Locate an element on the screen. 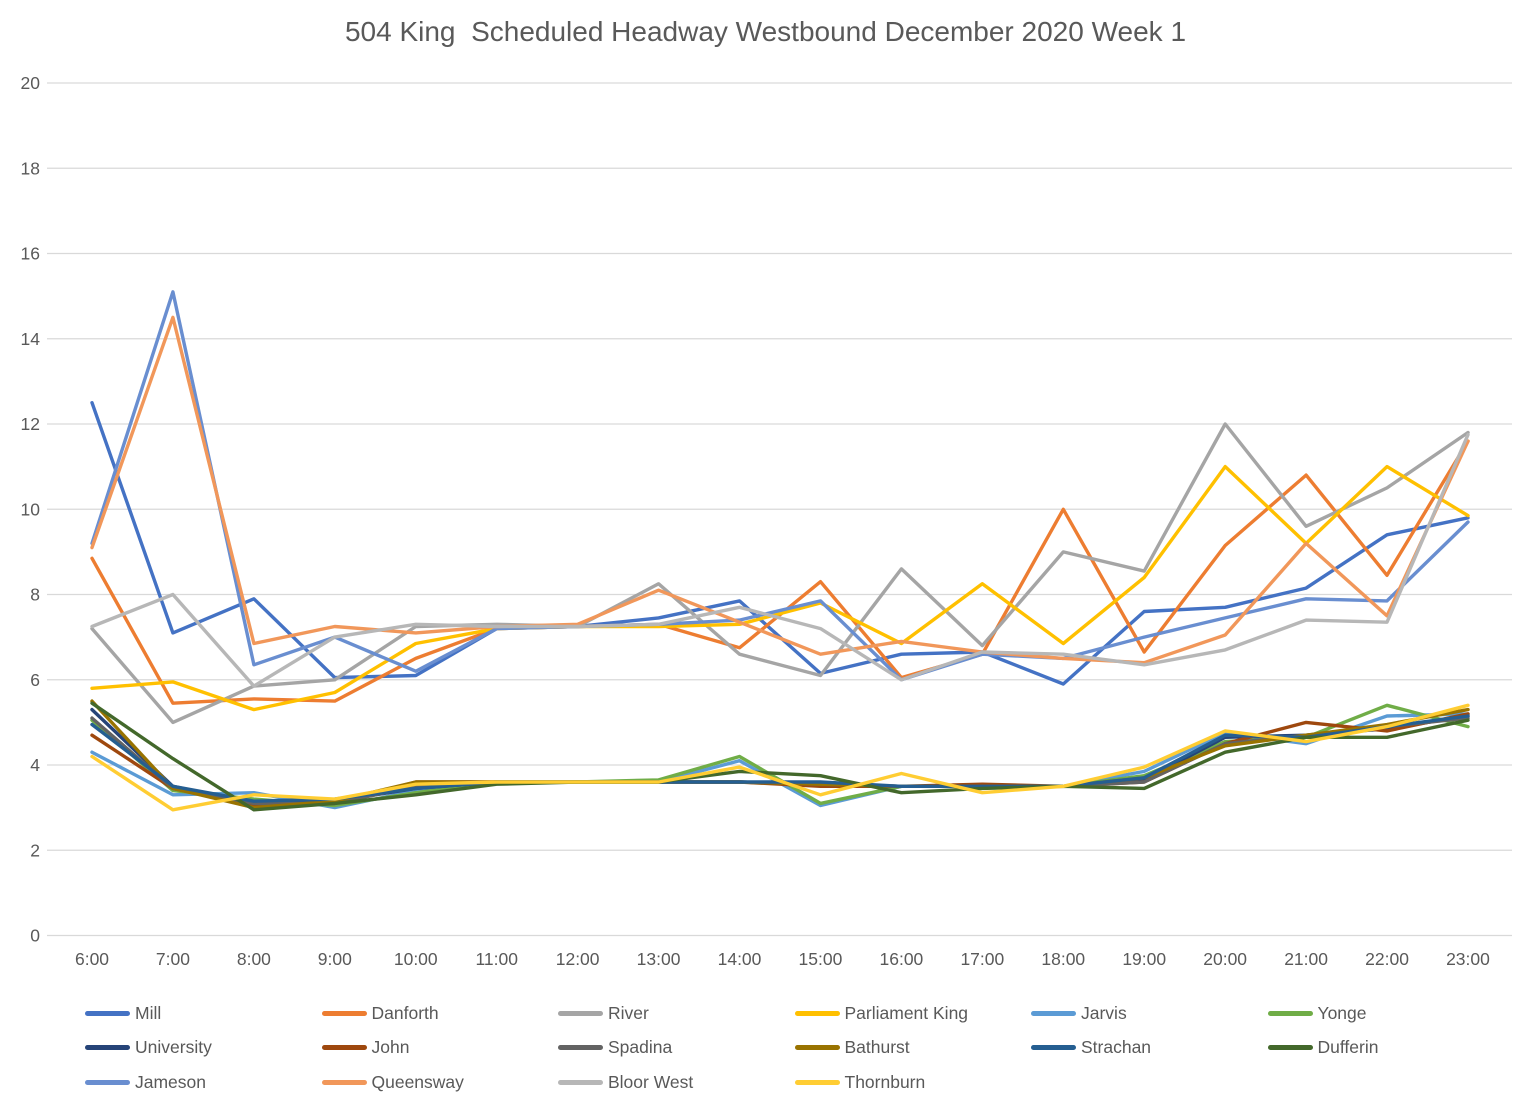 The image size is (1531, 1106). legend-label: Dufferin is located at coordinates (1348, 1047).